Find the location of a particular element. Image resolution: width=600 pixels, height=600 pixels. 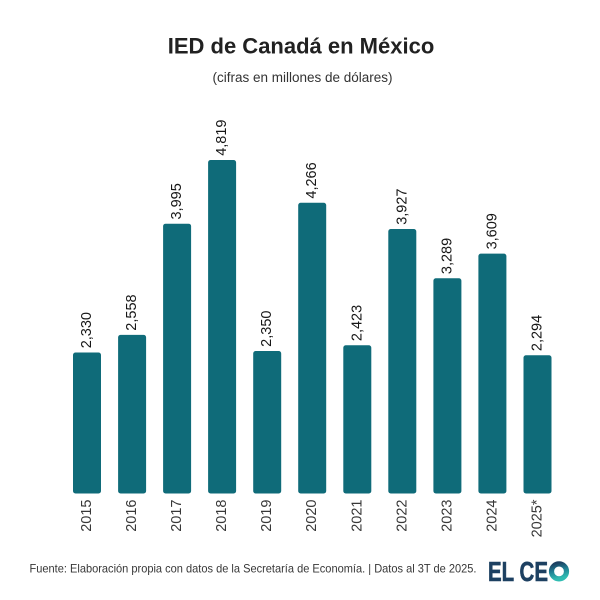

svg-text: EL CE is located at coordinates (518, 571).